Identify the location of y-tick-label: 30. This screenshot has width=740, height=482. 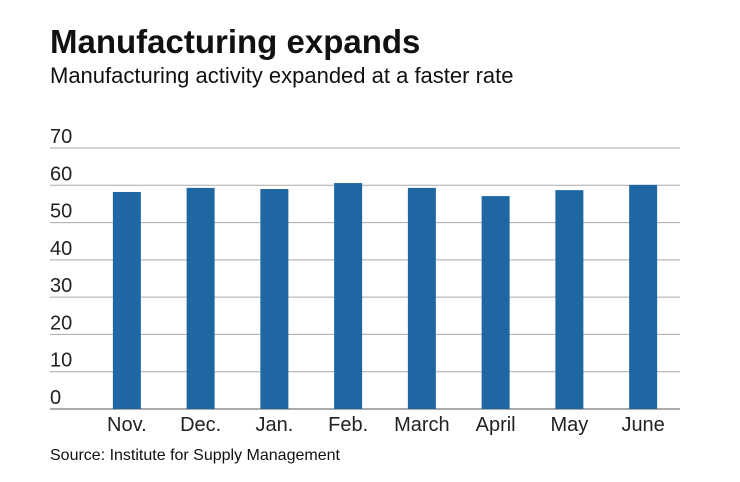
(61, 286).